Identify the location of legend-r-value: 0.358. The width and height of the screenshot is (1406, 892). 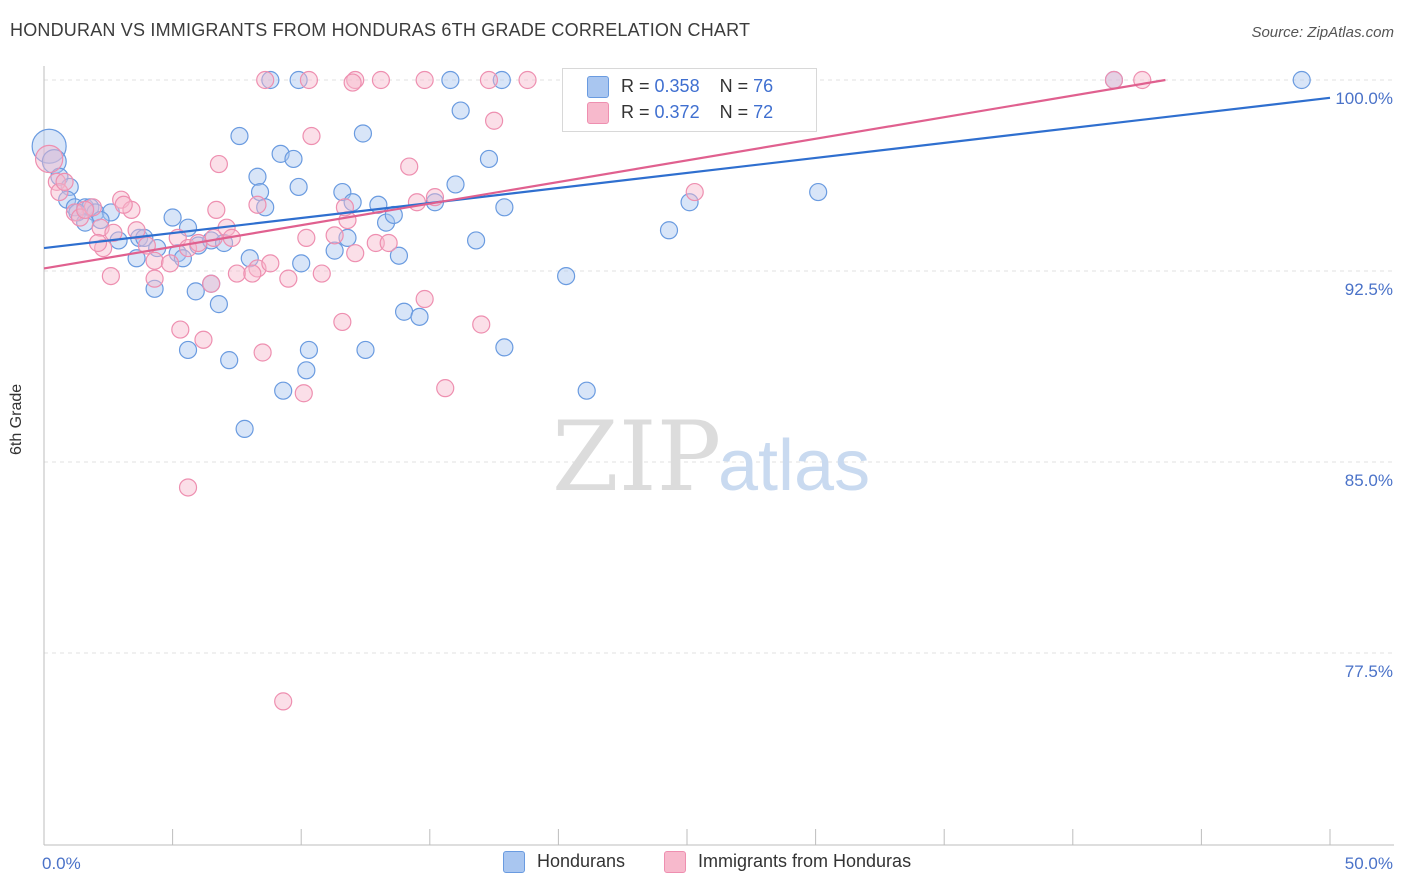
(677, 86).